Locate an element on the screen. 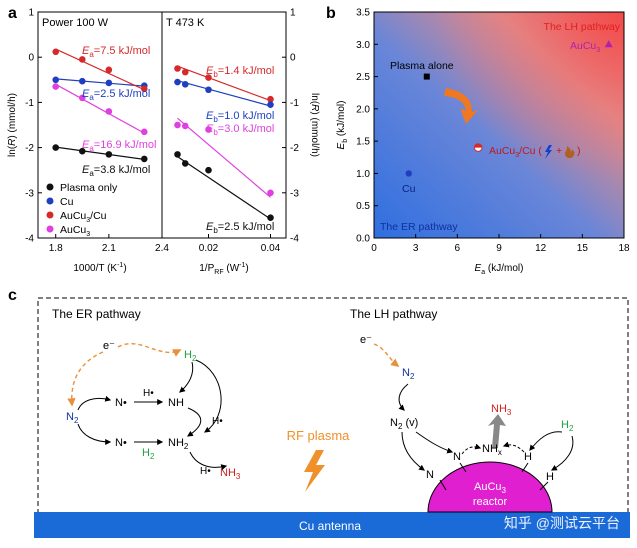  y-tick-label: -2 is located at coordinates (294, 148).